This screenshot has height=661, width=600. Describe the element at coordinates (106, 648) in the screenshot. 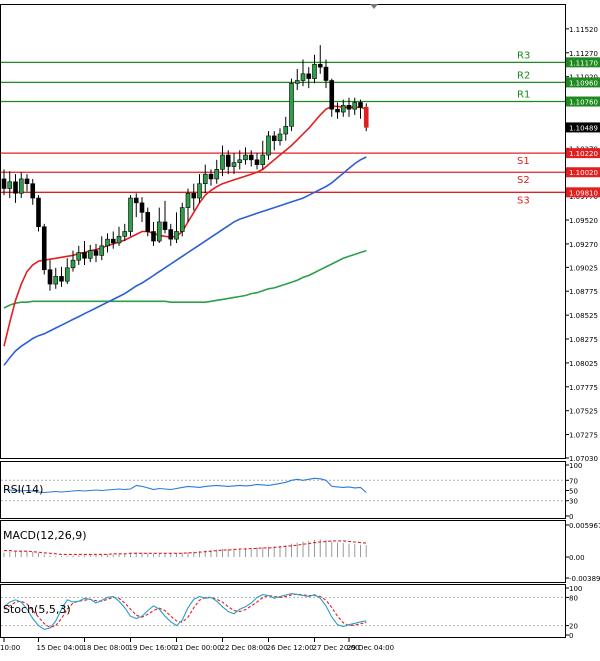

I see `time-tick-label: 18 Dec 08:00` at that location.